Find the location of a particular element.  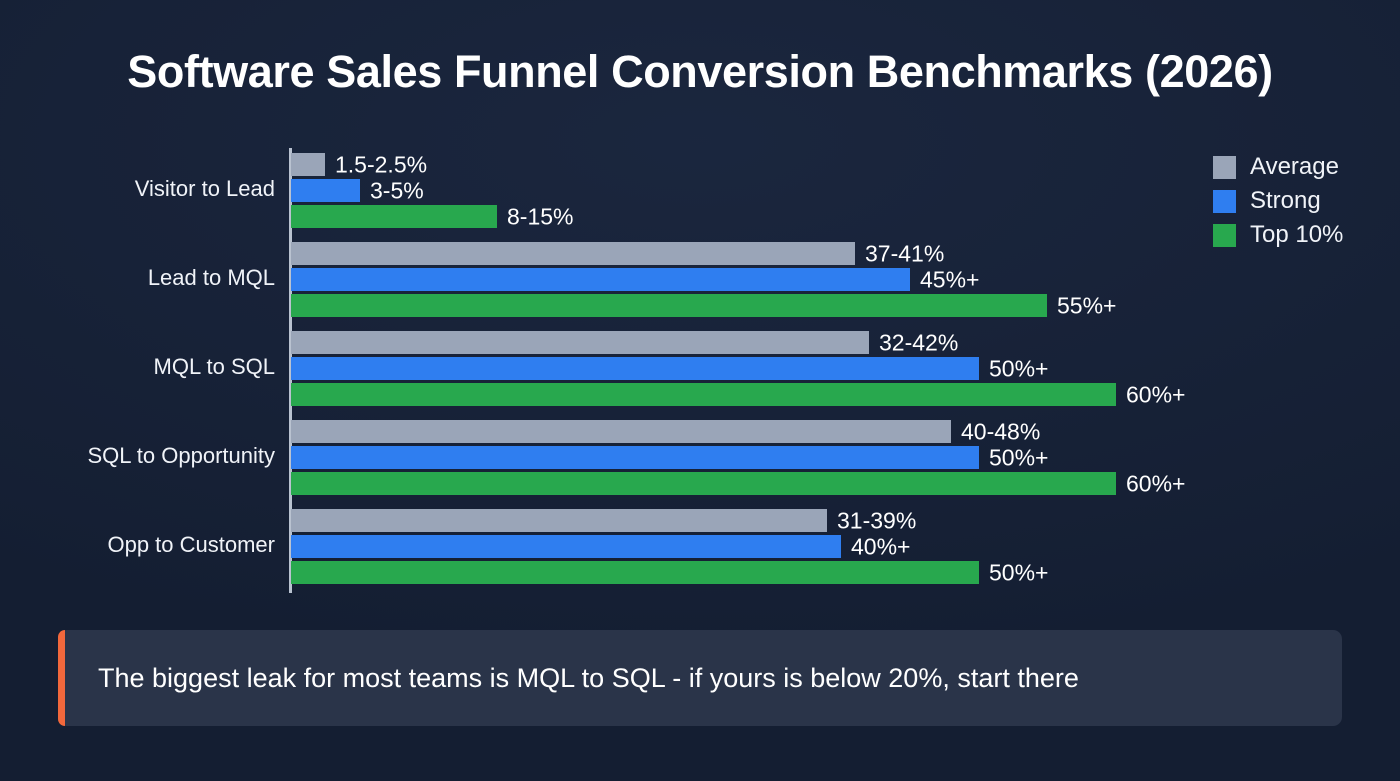

legend-item-average: Average is located at coordinates (1278, 167).